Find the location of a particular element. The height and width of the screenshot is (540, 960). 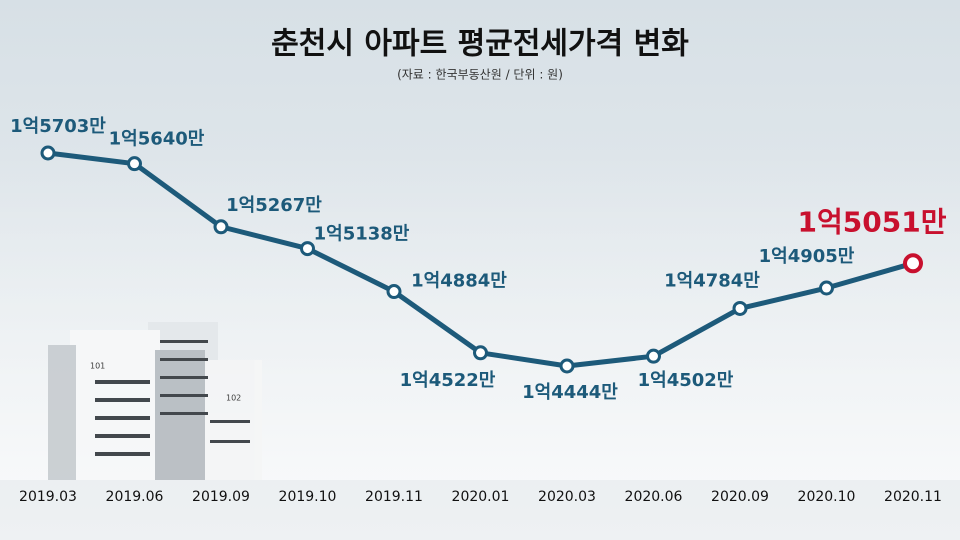

highlight-value-label: 1억5051만 is located at coordinates (872, 221).